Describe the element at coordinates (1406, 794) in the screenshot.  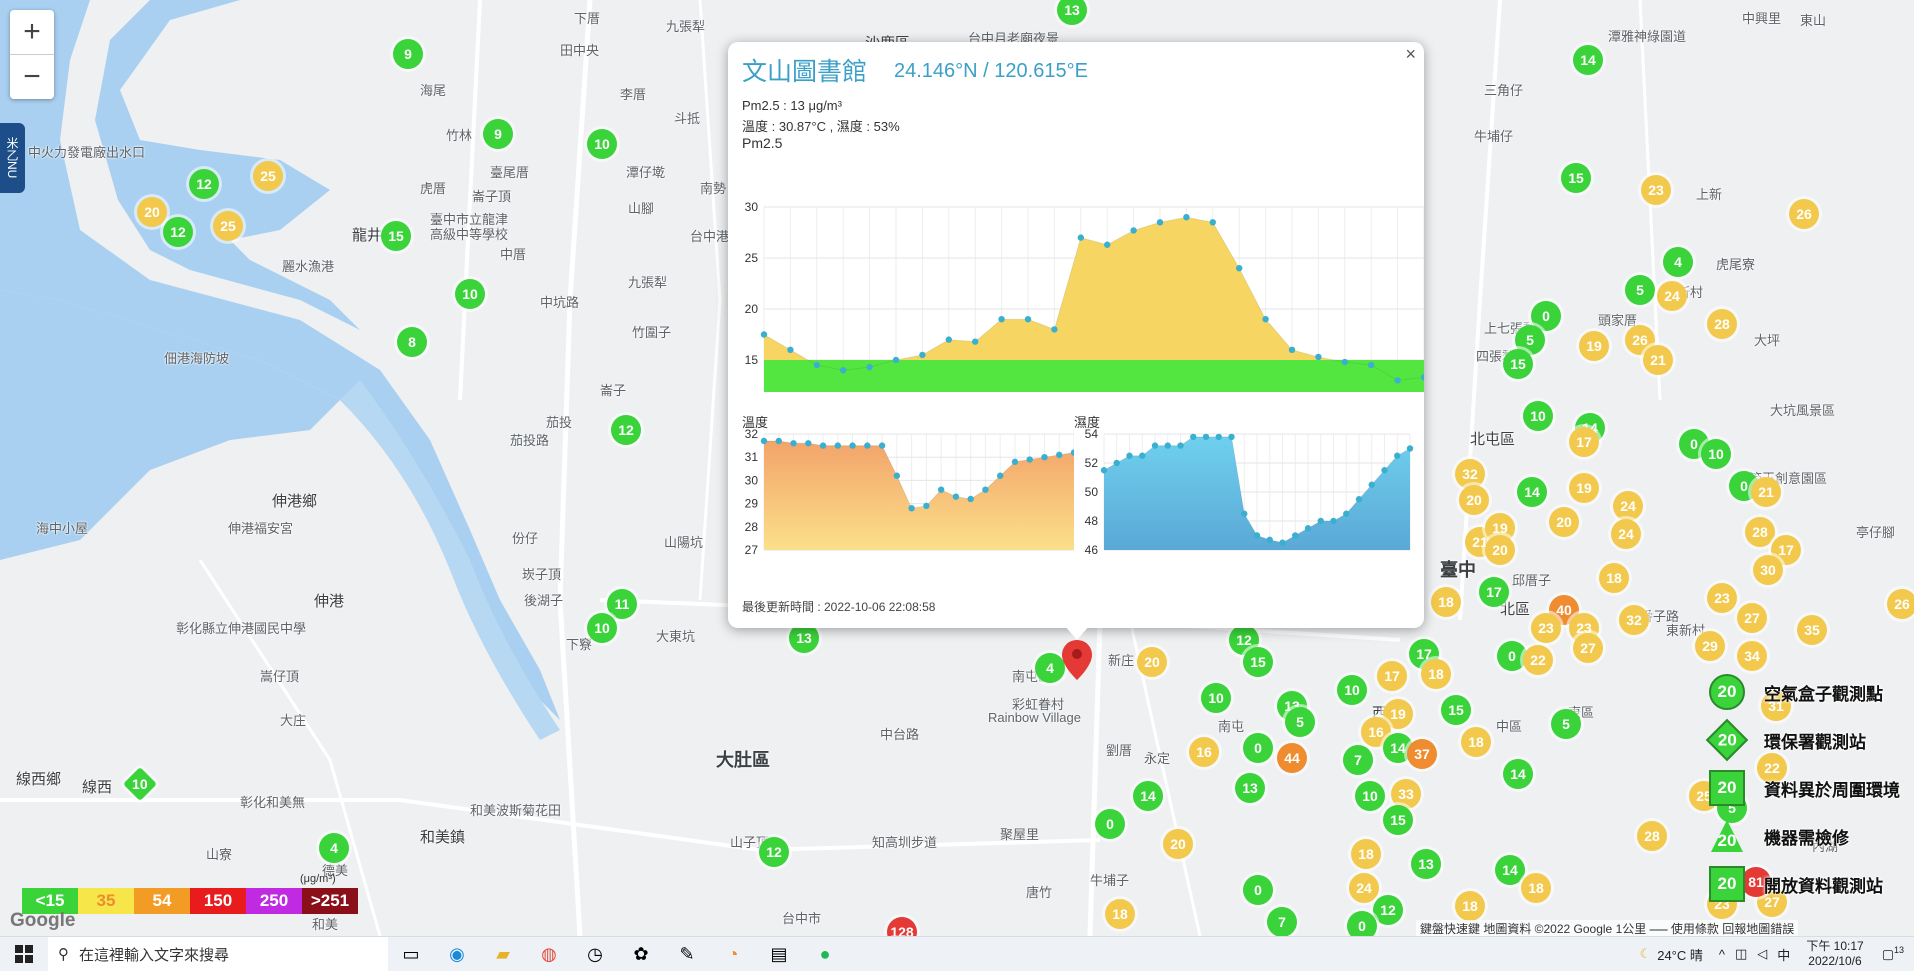
I see `airbox-station-marker: 33` at that location.